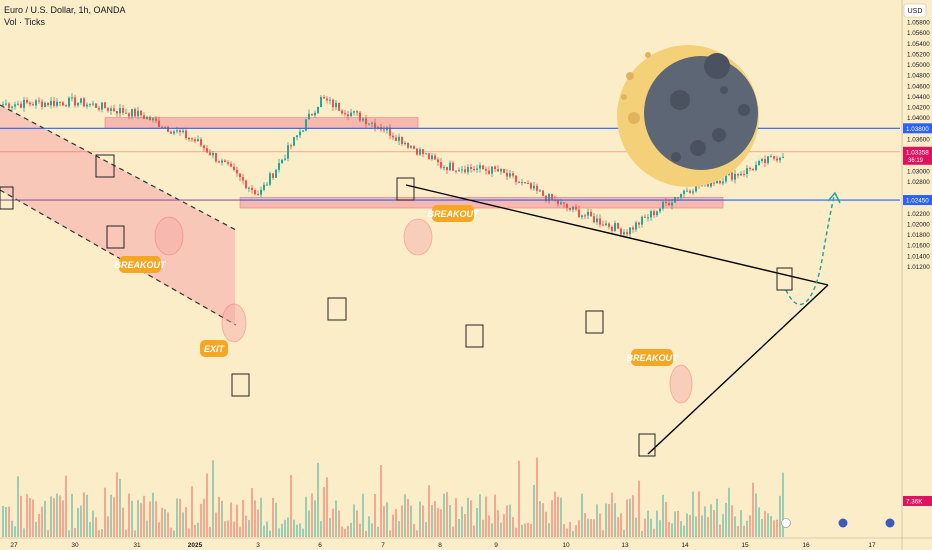 The width and height of the screenshot is (932, 550). I want to click on current-price-tag-text: 1.03358, so click(917, 152).